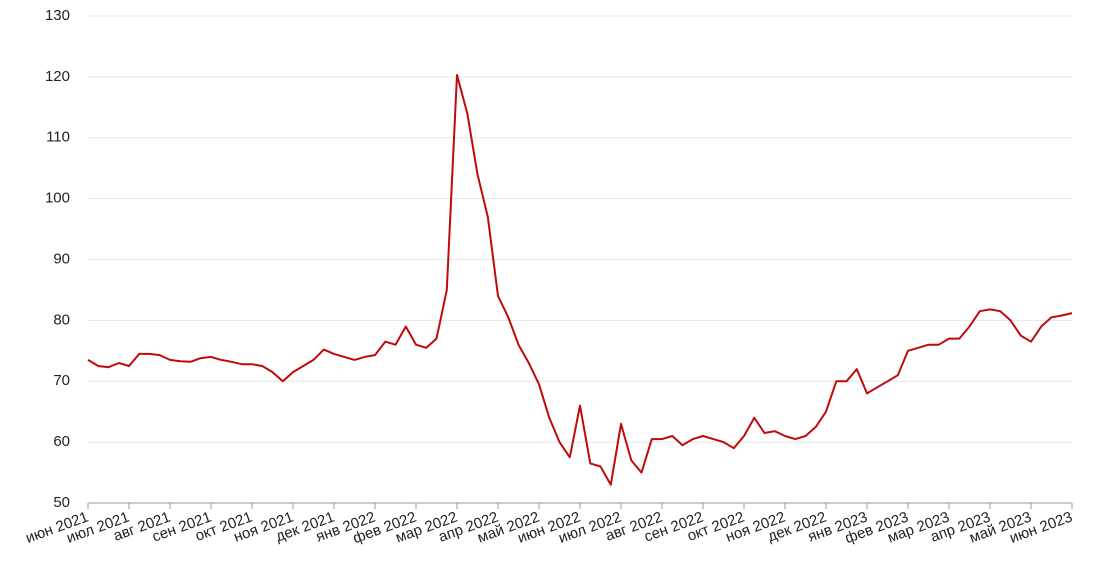  I want to click on y-tick-label: 70, so click(61, 380).